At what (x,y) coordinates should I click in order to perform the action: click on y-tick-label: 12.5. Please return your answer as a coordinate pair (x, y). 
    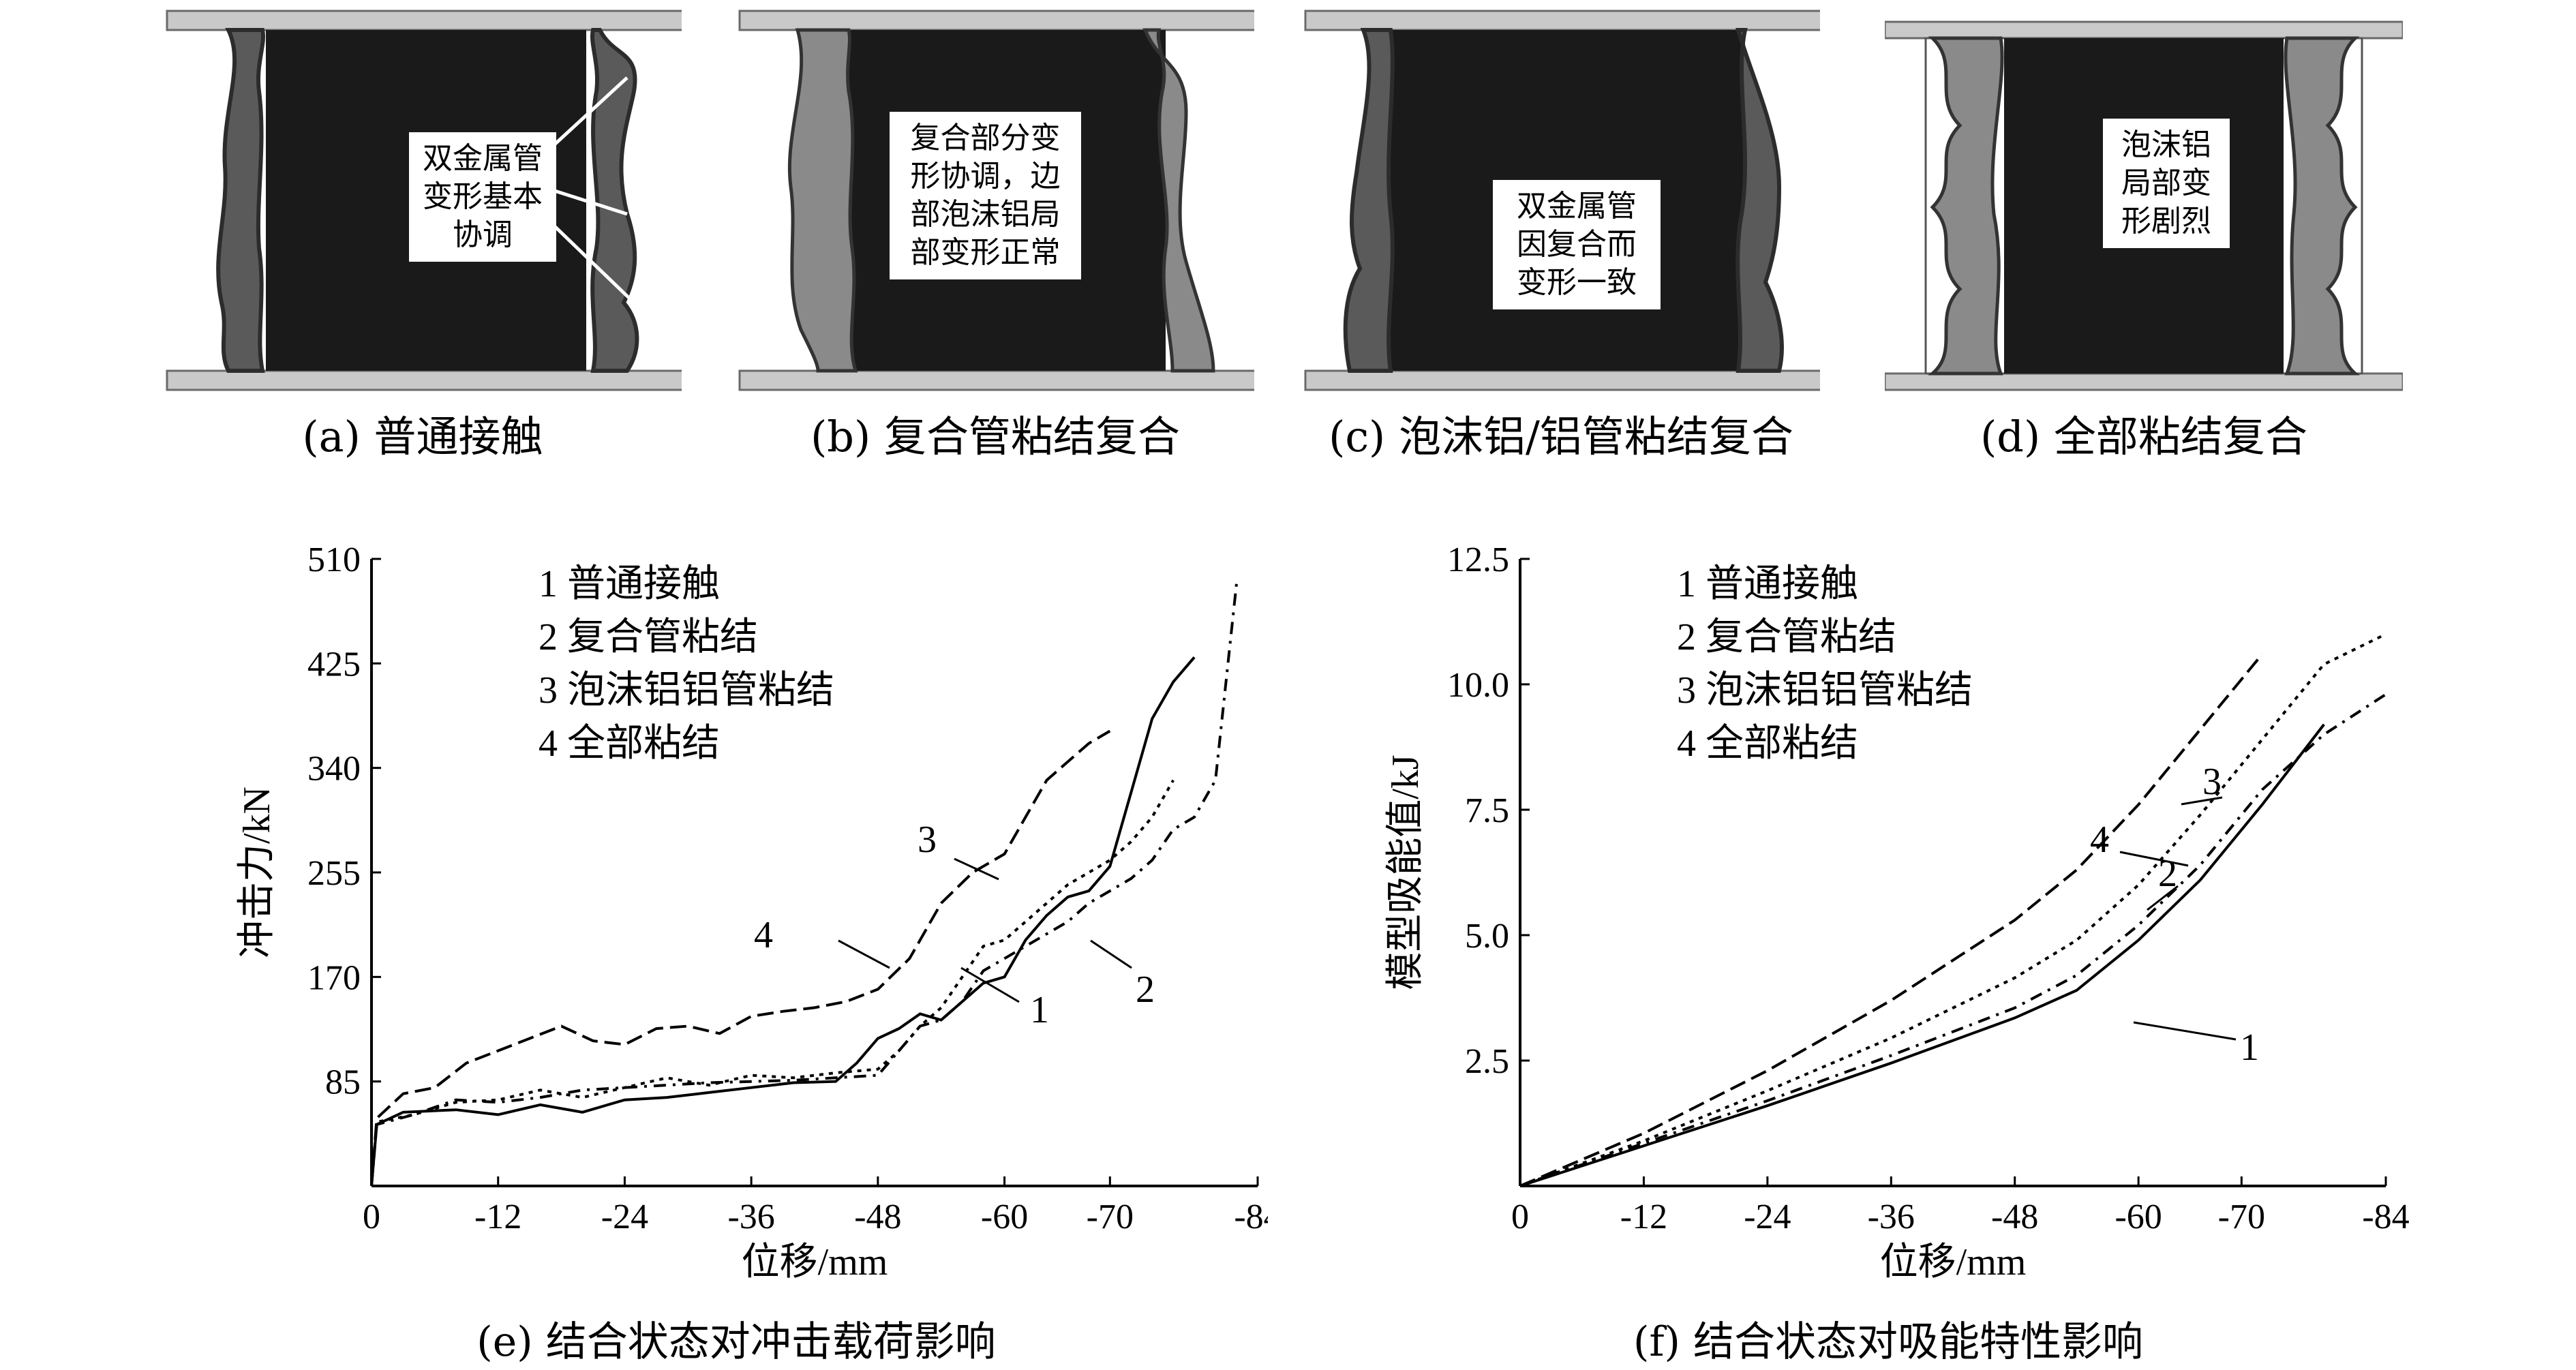
    Looking at the image, I should click on (1478, 560).